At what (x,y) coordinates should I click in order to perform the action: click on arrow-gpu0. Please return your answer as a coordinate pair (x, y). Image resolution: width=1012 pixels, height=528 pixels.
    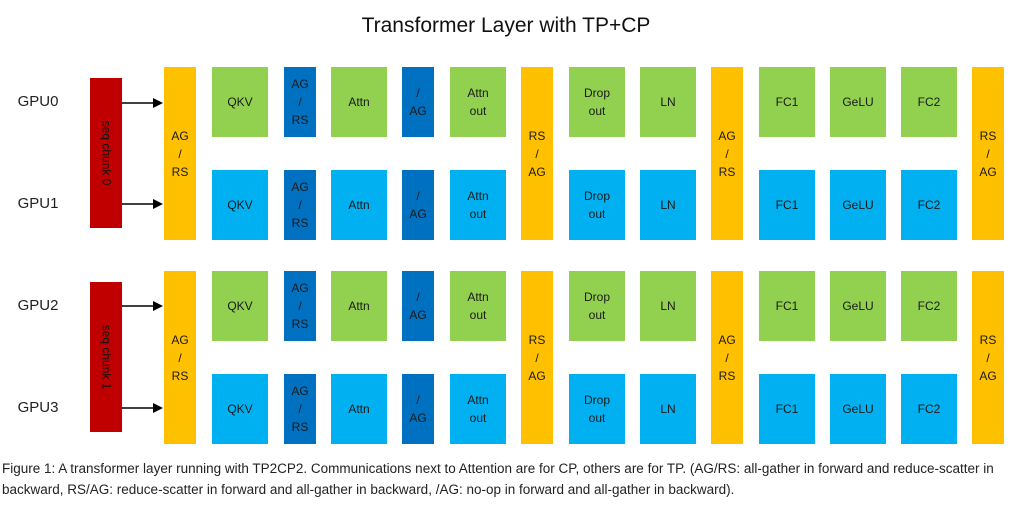
    Looking at the image, I should click on (142, 103).